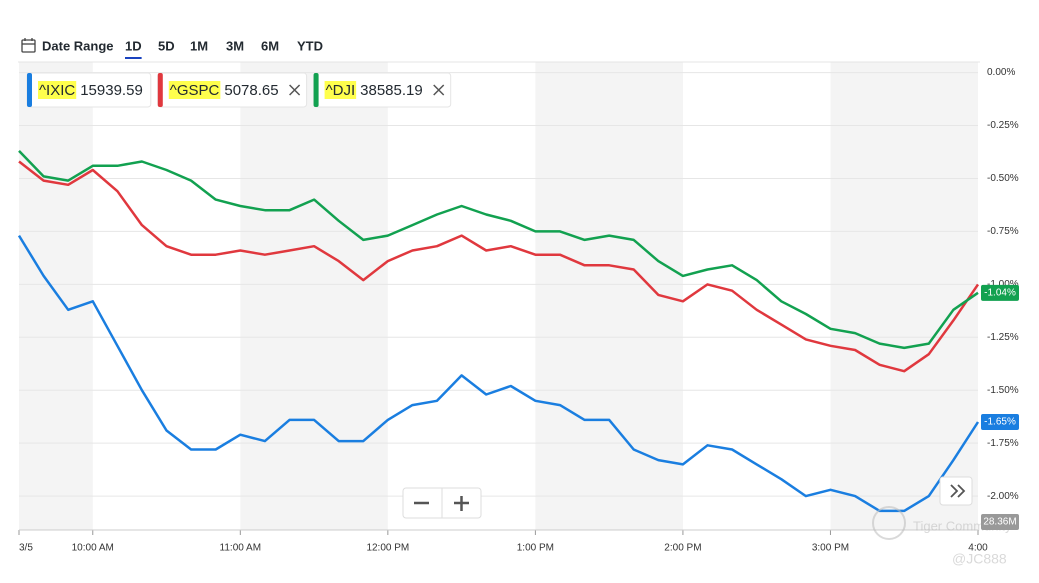 This screenshot has height=583, width=1039. What do you see at coordinates (28, 45) in the screenshot?
I see `calendar-icon` at bounding box center [28, 45].